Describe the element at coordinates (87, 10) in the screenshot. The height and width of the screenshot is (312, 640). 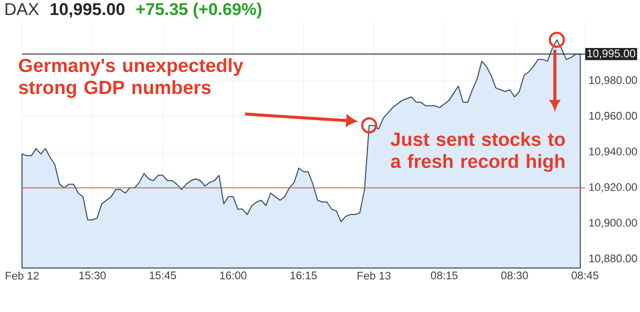
I see `text: 10,995.00` at that location.